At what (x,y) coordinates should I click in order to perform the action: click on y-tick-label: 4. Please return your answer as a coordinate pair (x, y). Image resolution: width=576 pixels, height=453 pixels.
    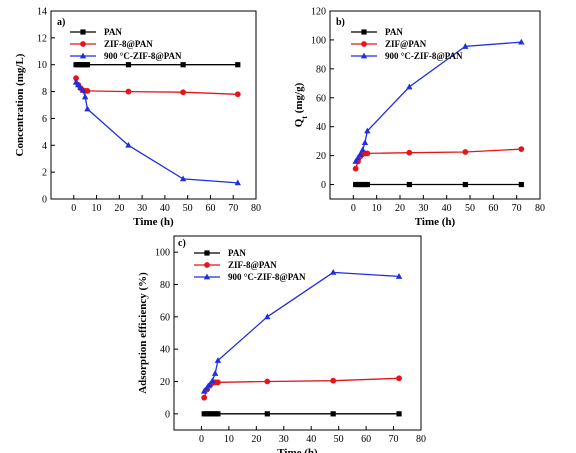
    Looking at the image, I should click on (44, 146).